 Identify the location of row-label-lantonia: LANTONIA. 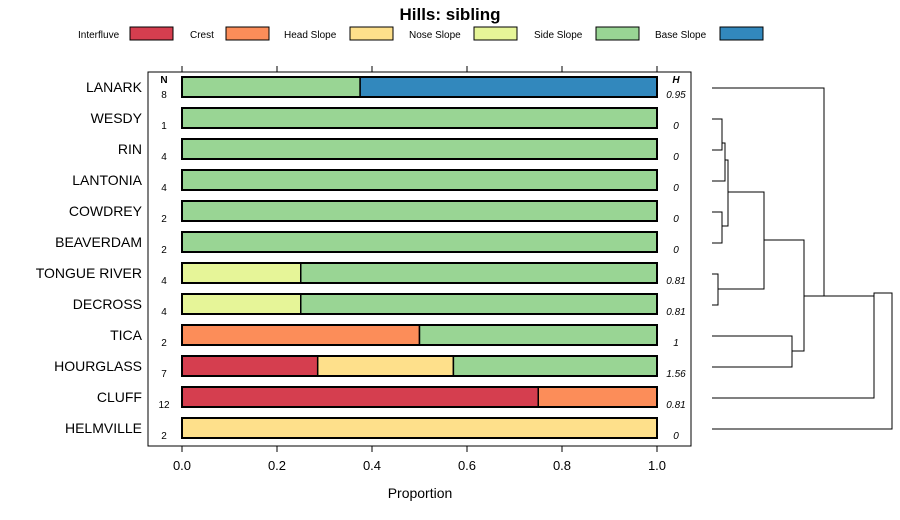
(107, 180).